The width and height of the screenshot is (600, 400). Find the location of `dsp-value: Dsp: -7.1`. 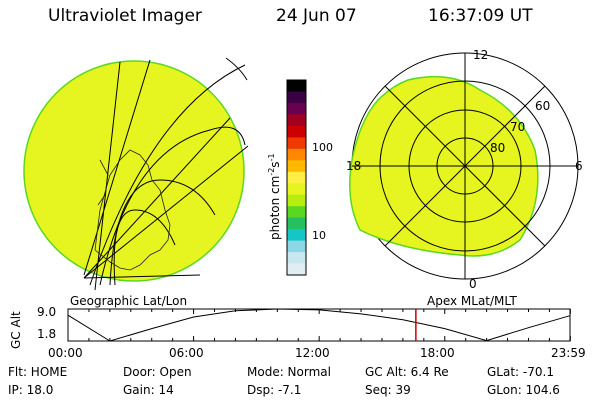

dsp-value: Dsp: -7.1 is located at coordinates (274, 390).